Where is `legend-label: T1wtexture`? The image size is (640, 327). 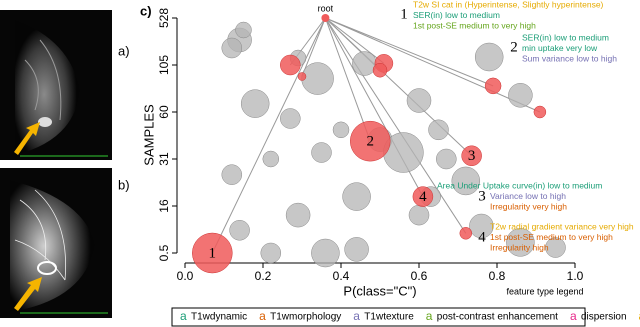 legend-label: T1wtexture is located at coordinates (389, 317).